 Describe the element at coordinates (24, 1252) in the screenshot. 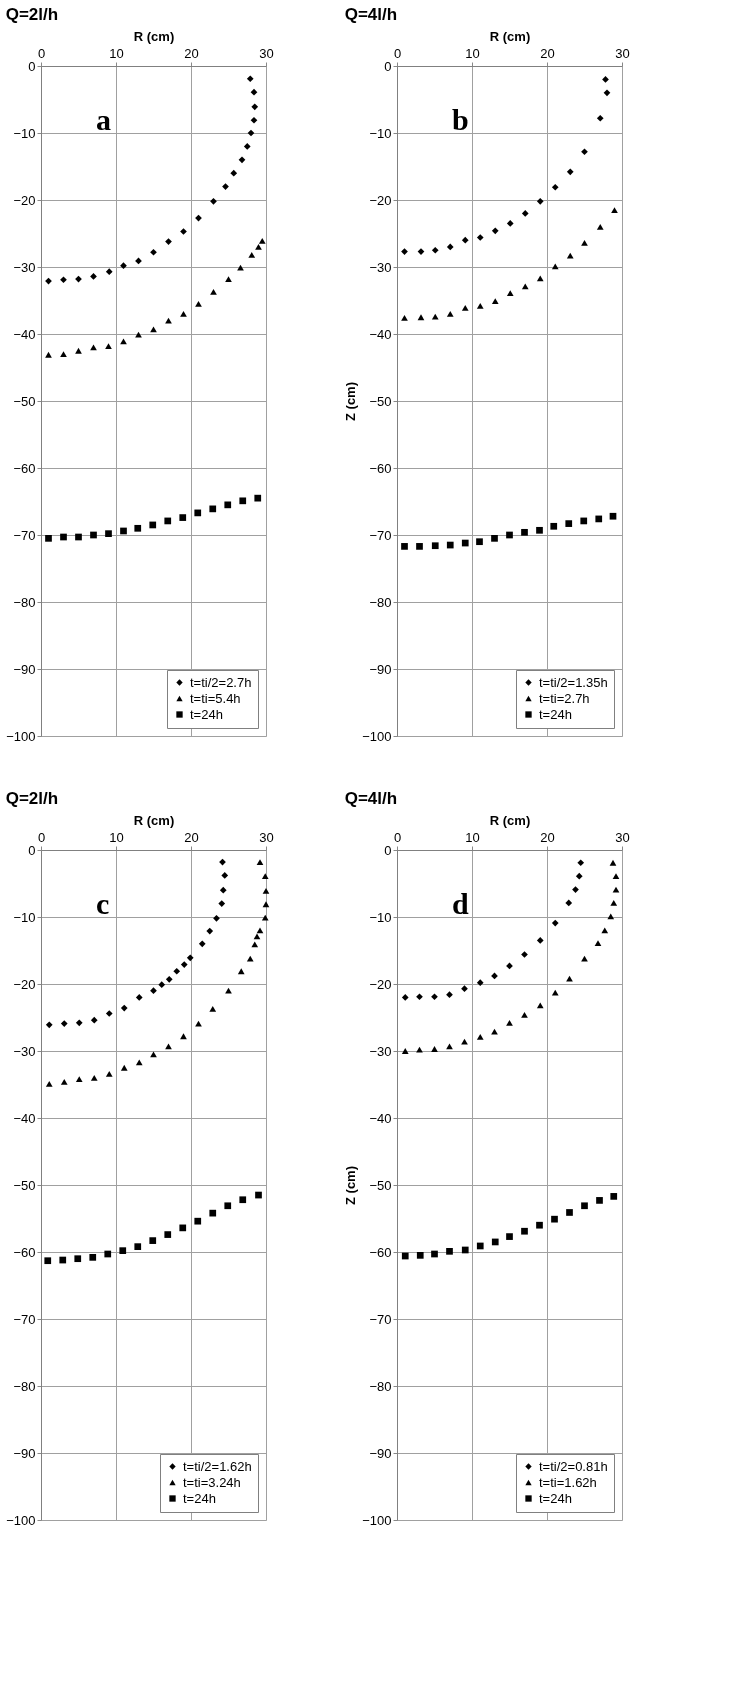

I see `y-tick-label: −60` at that location.